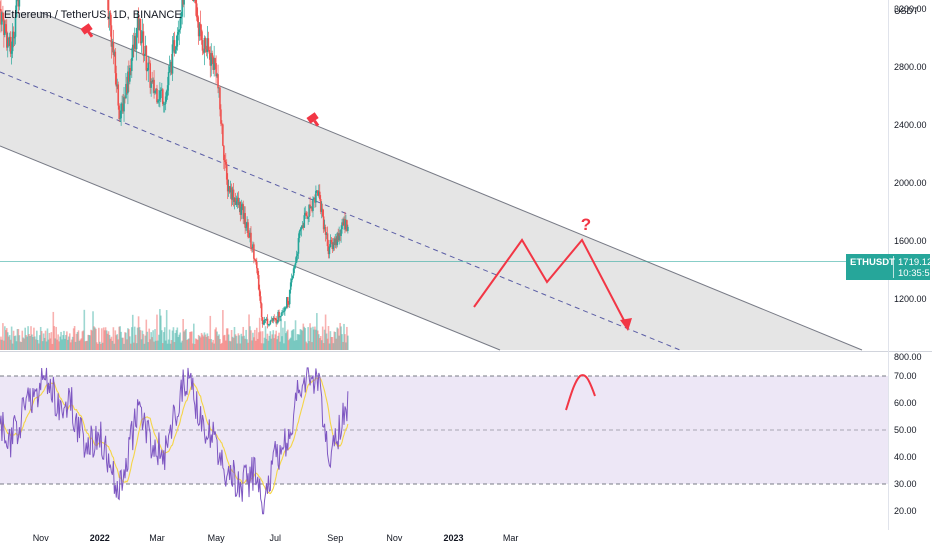 Image resolution: width=932 pixels, height=550 pixels. What do you see at coordinates (905, 443) in the screenshot?
I see `rsi-axis: 70.00 60.00 50.00 40.00 30.00 20.00` at bounding box center [905, 443].